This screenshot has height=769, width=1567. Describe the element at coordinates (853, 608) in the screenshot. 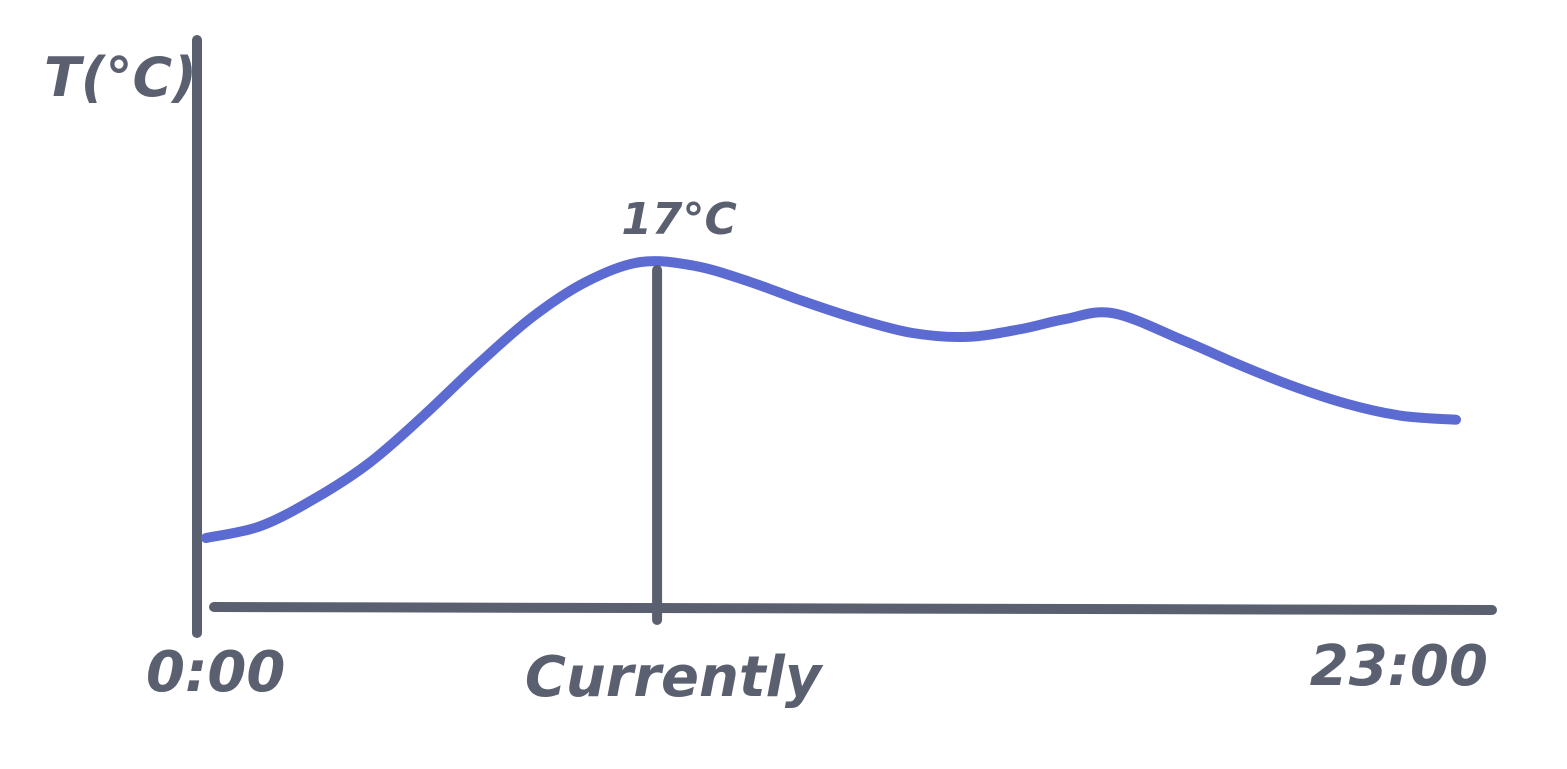

I see `x-axis` at that location.